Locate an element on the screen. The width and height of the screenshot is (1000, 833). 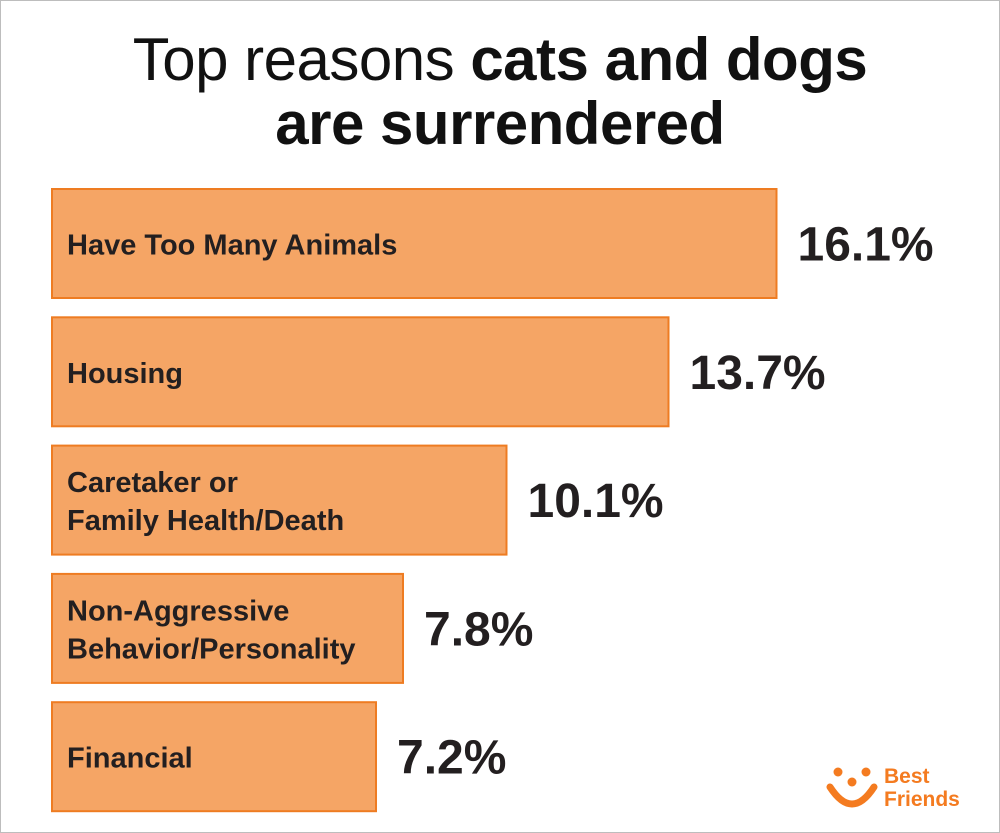
bar-label-2: Housing is located at coordinates (125, 374).